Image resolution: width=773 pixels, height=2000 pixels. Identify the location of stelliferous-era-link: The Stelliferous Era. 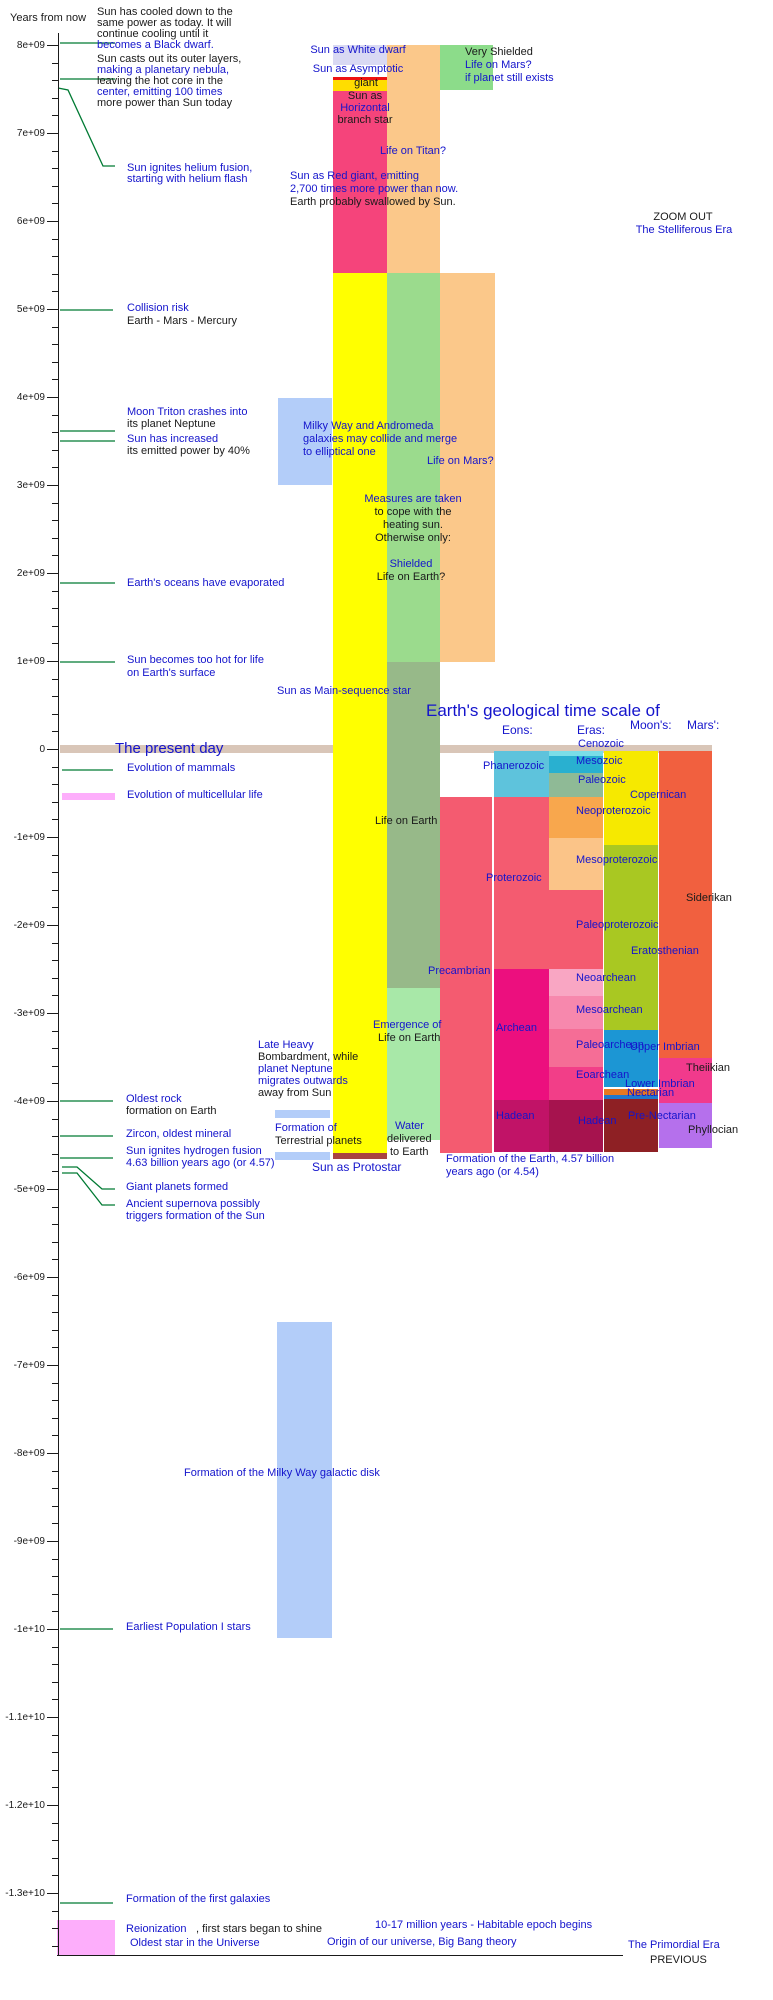
(684, 230).